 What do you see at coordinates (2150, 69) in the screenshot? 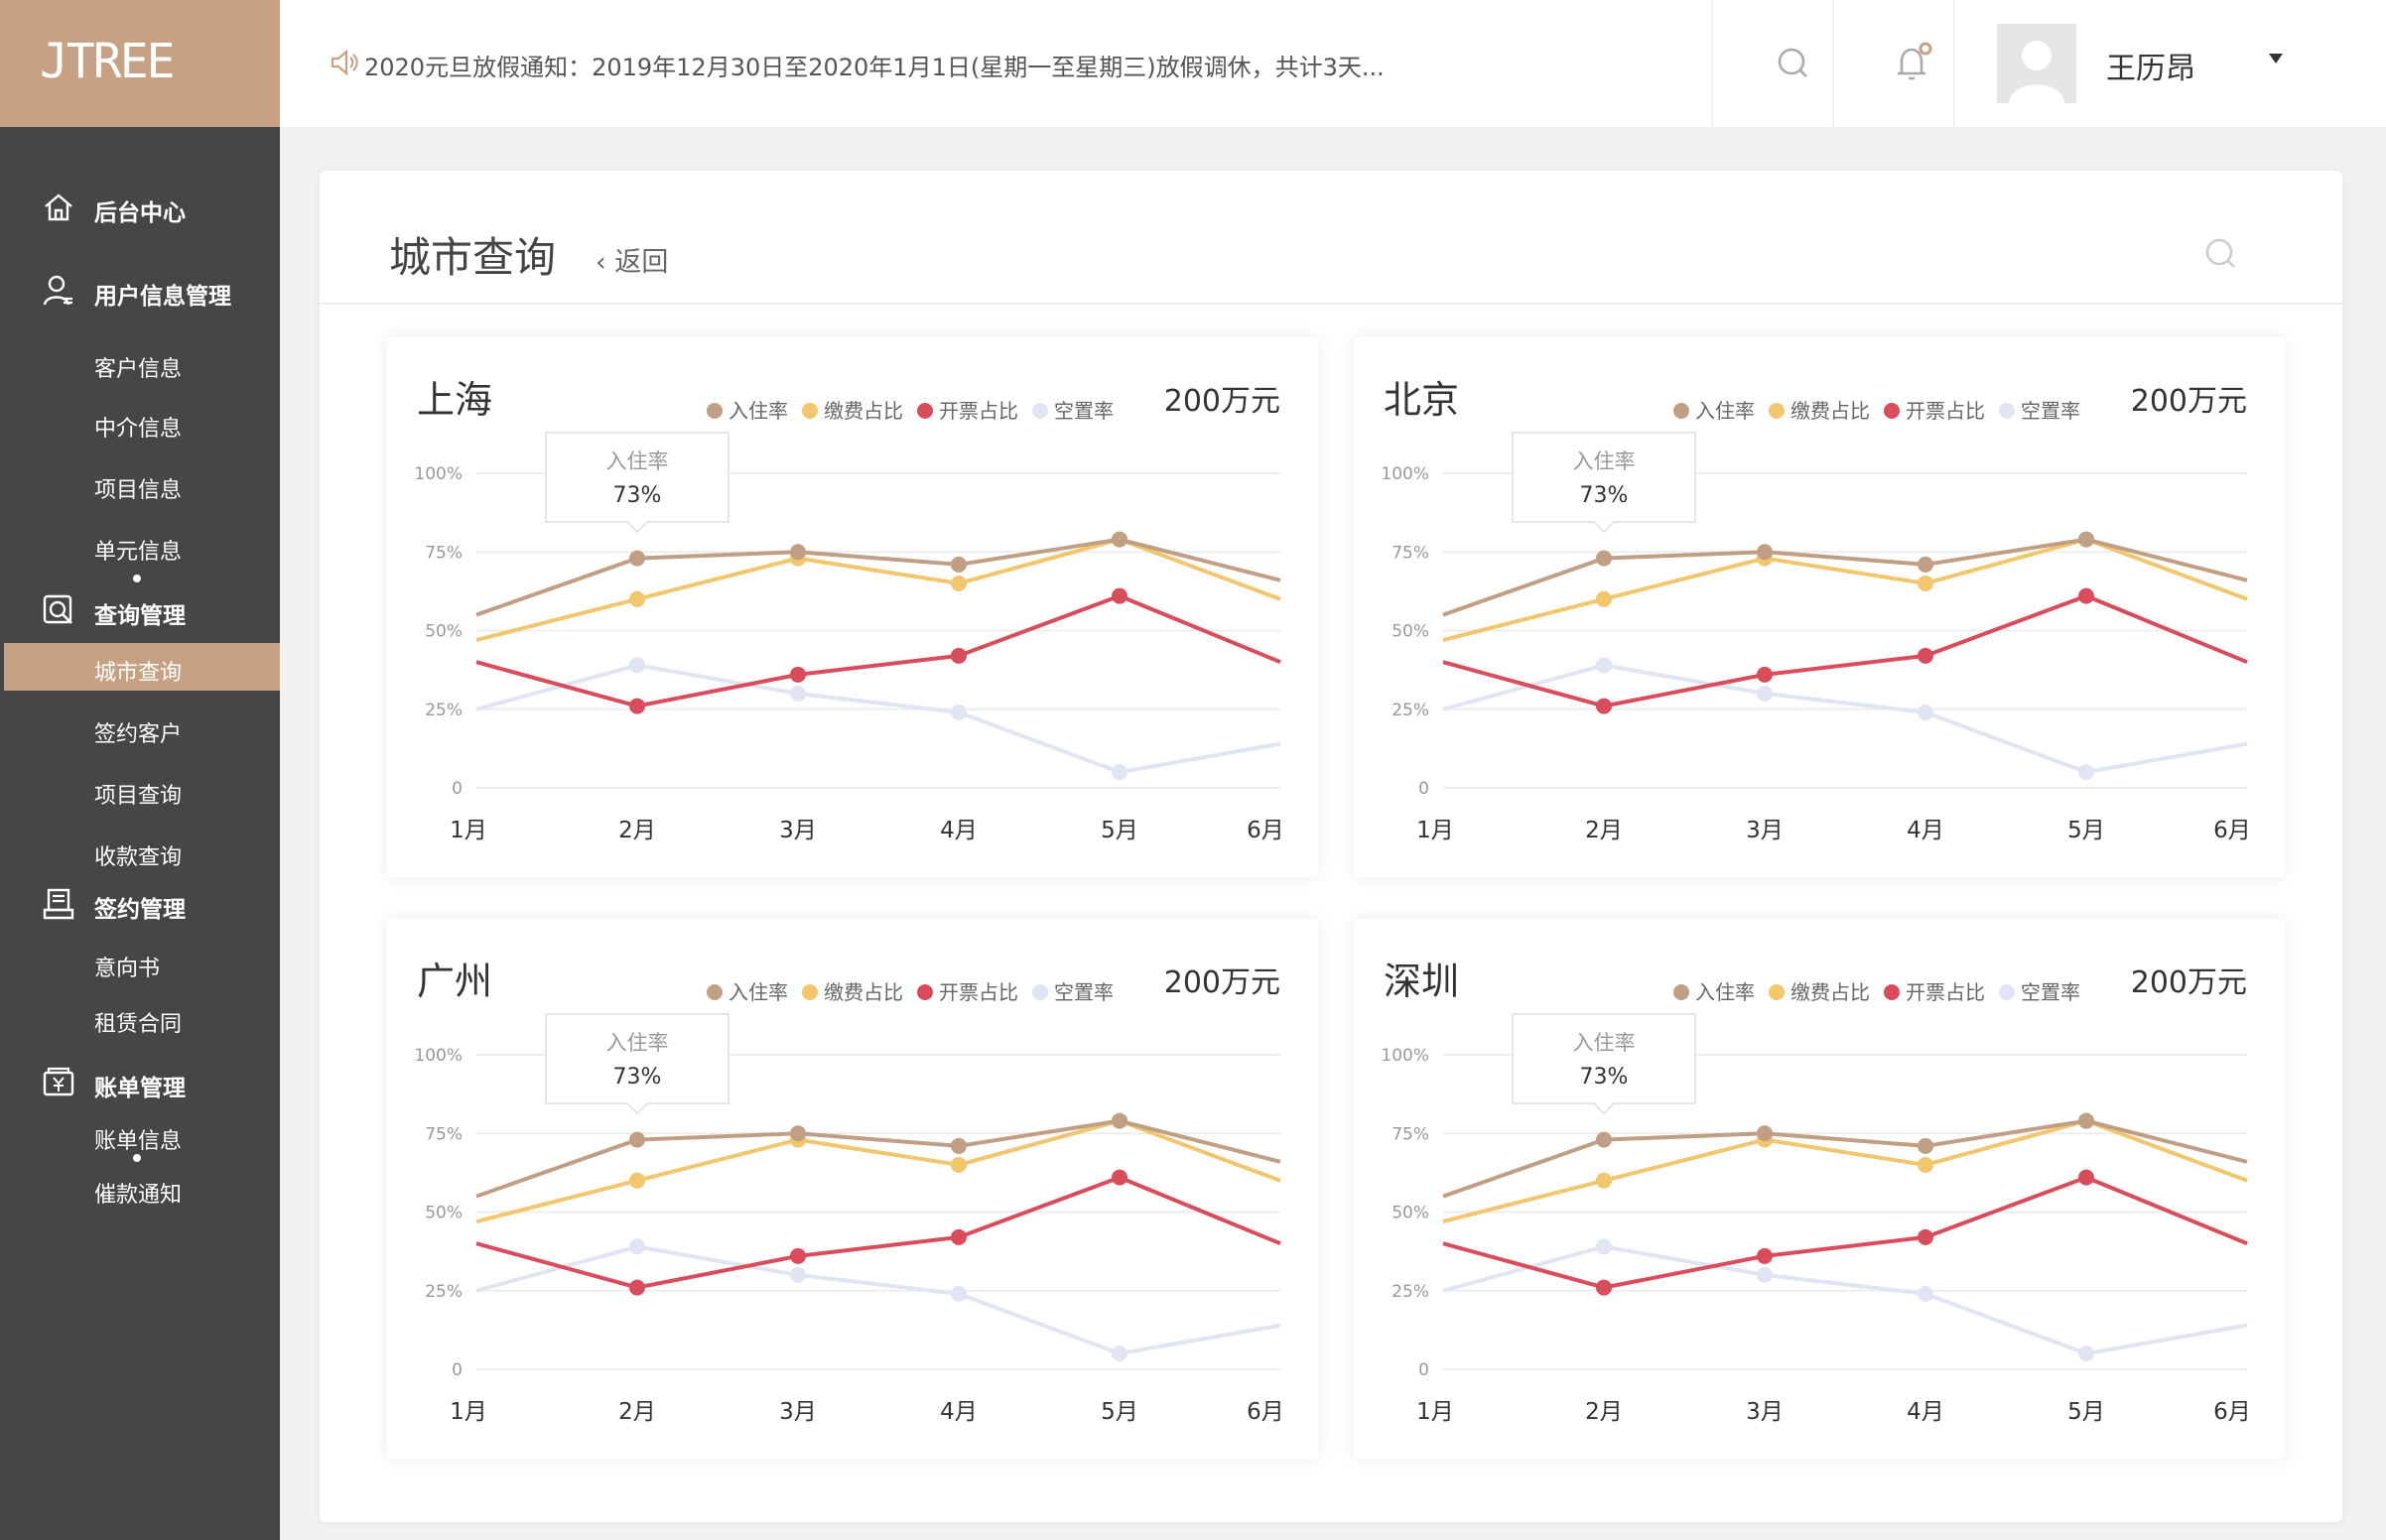
I see `user-name: 王历昂` at bounding box center [2150, 69].